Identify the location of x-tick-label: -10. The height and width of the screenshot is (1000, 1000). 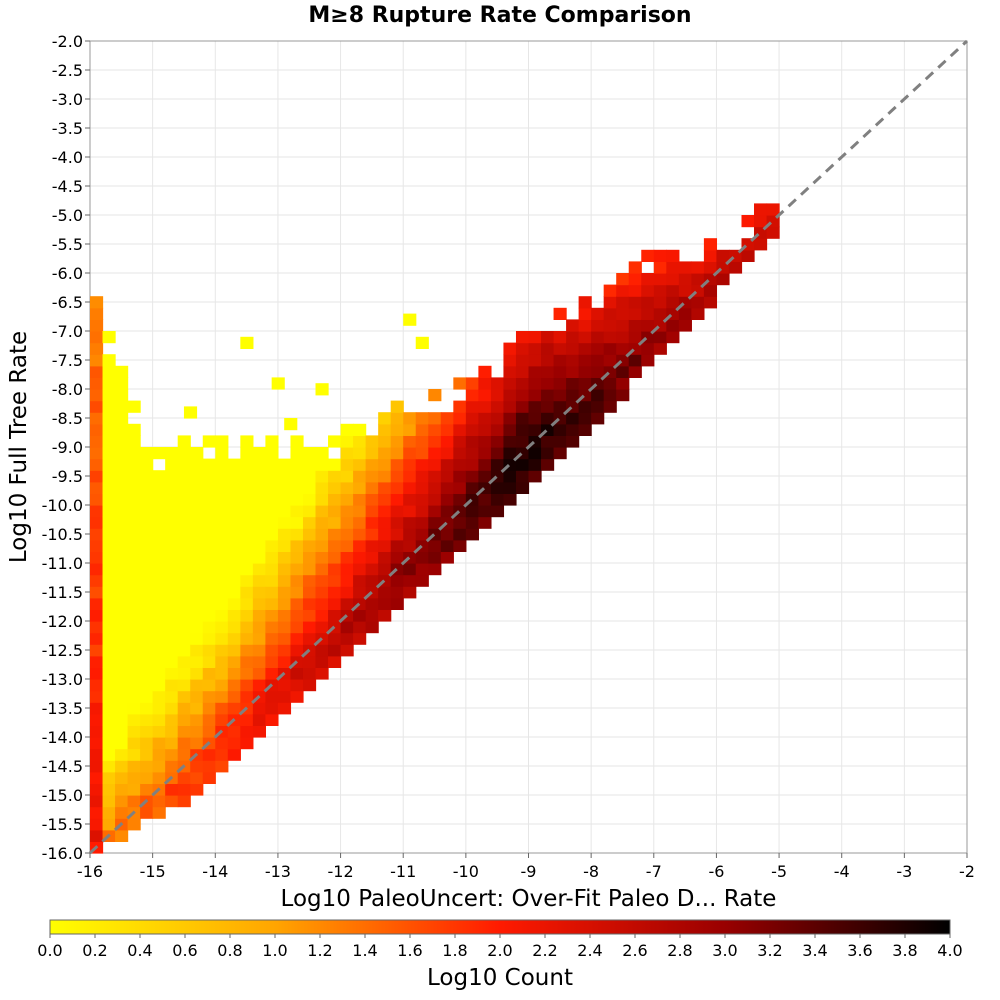
(466, 871).